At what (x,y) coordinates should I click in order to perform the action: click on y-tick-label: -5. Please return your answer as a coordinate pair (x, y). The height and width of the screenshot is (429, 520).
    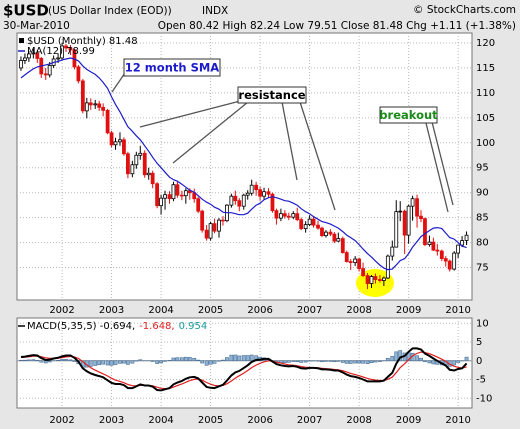
    Looking at the image, I should click on (481, 380).